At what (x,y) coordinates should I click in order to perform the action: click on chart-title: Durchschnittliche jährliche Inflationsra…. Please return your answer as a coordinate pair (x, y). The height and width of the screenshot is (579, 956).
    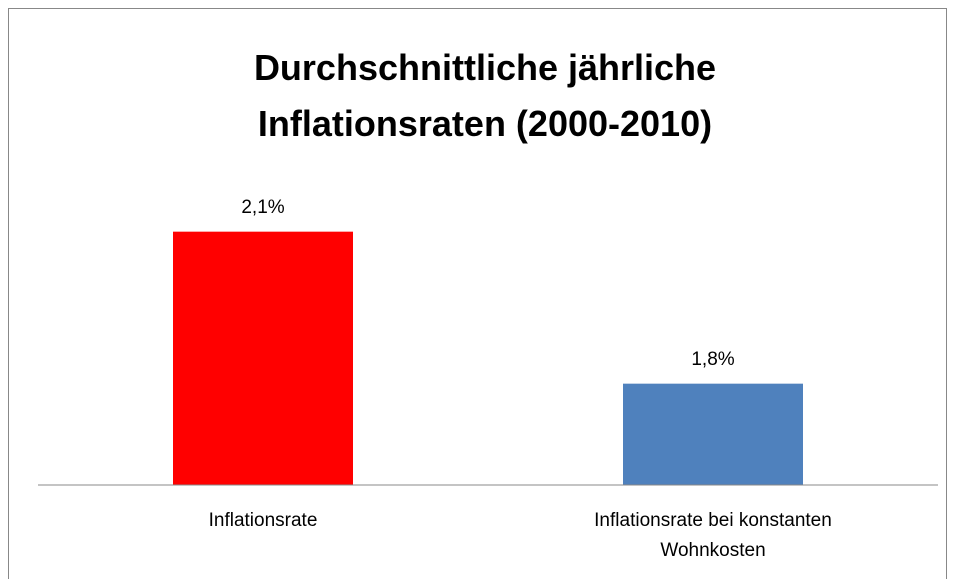
    Looking at the image, I should click on (485, 95).